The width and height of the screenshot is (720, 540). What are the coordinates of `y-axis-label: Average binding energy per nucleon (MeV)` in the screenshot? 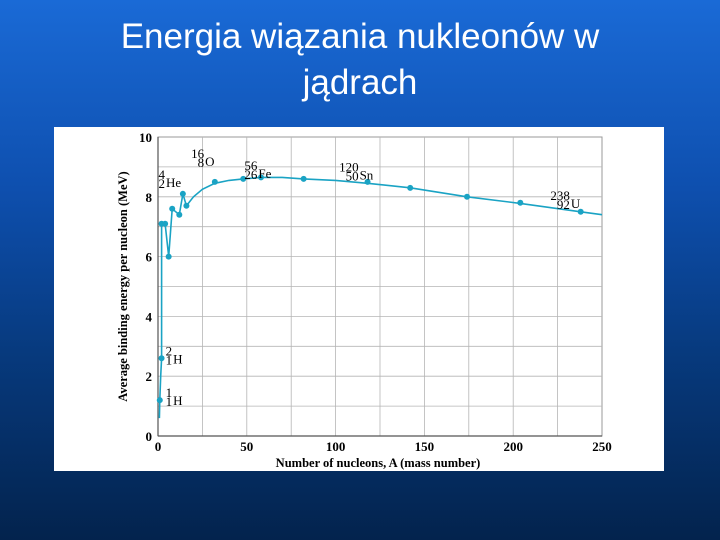 It's located at (123, 286).